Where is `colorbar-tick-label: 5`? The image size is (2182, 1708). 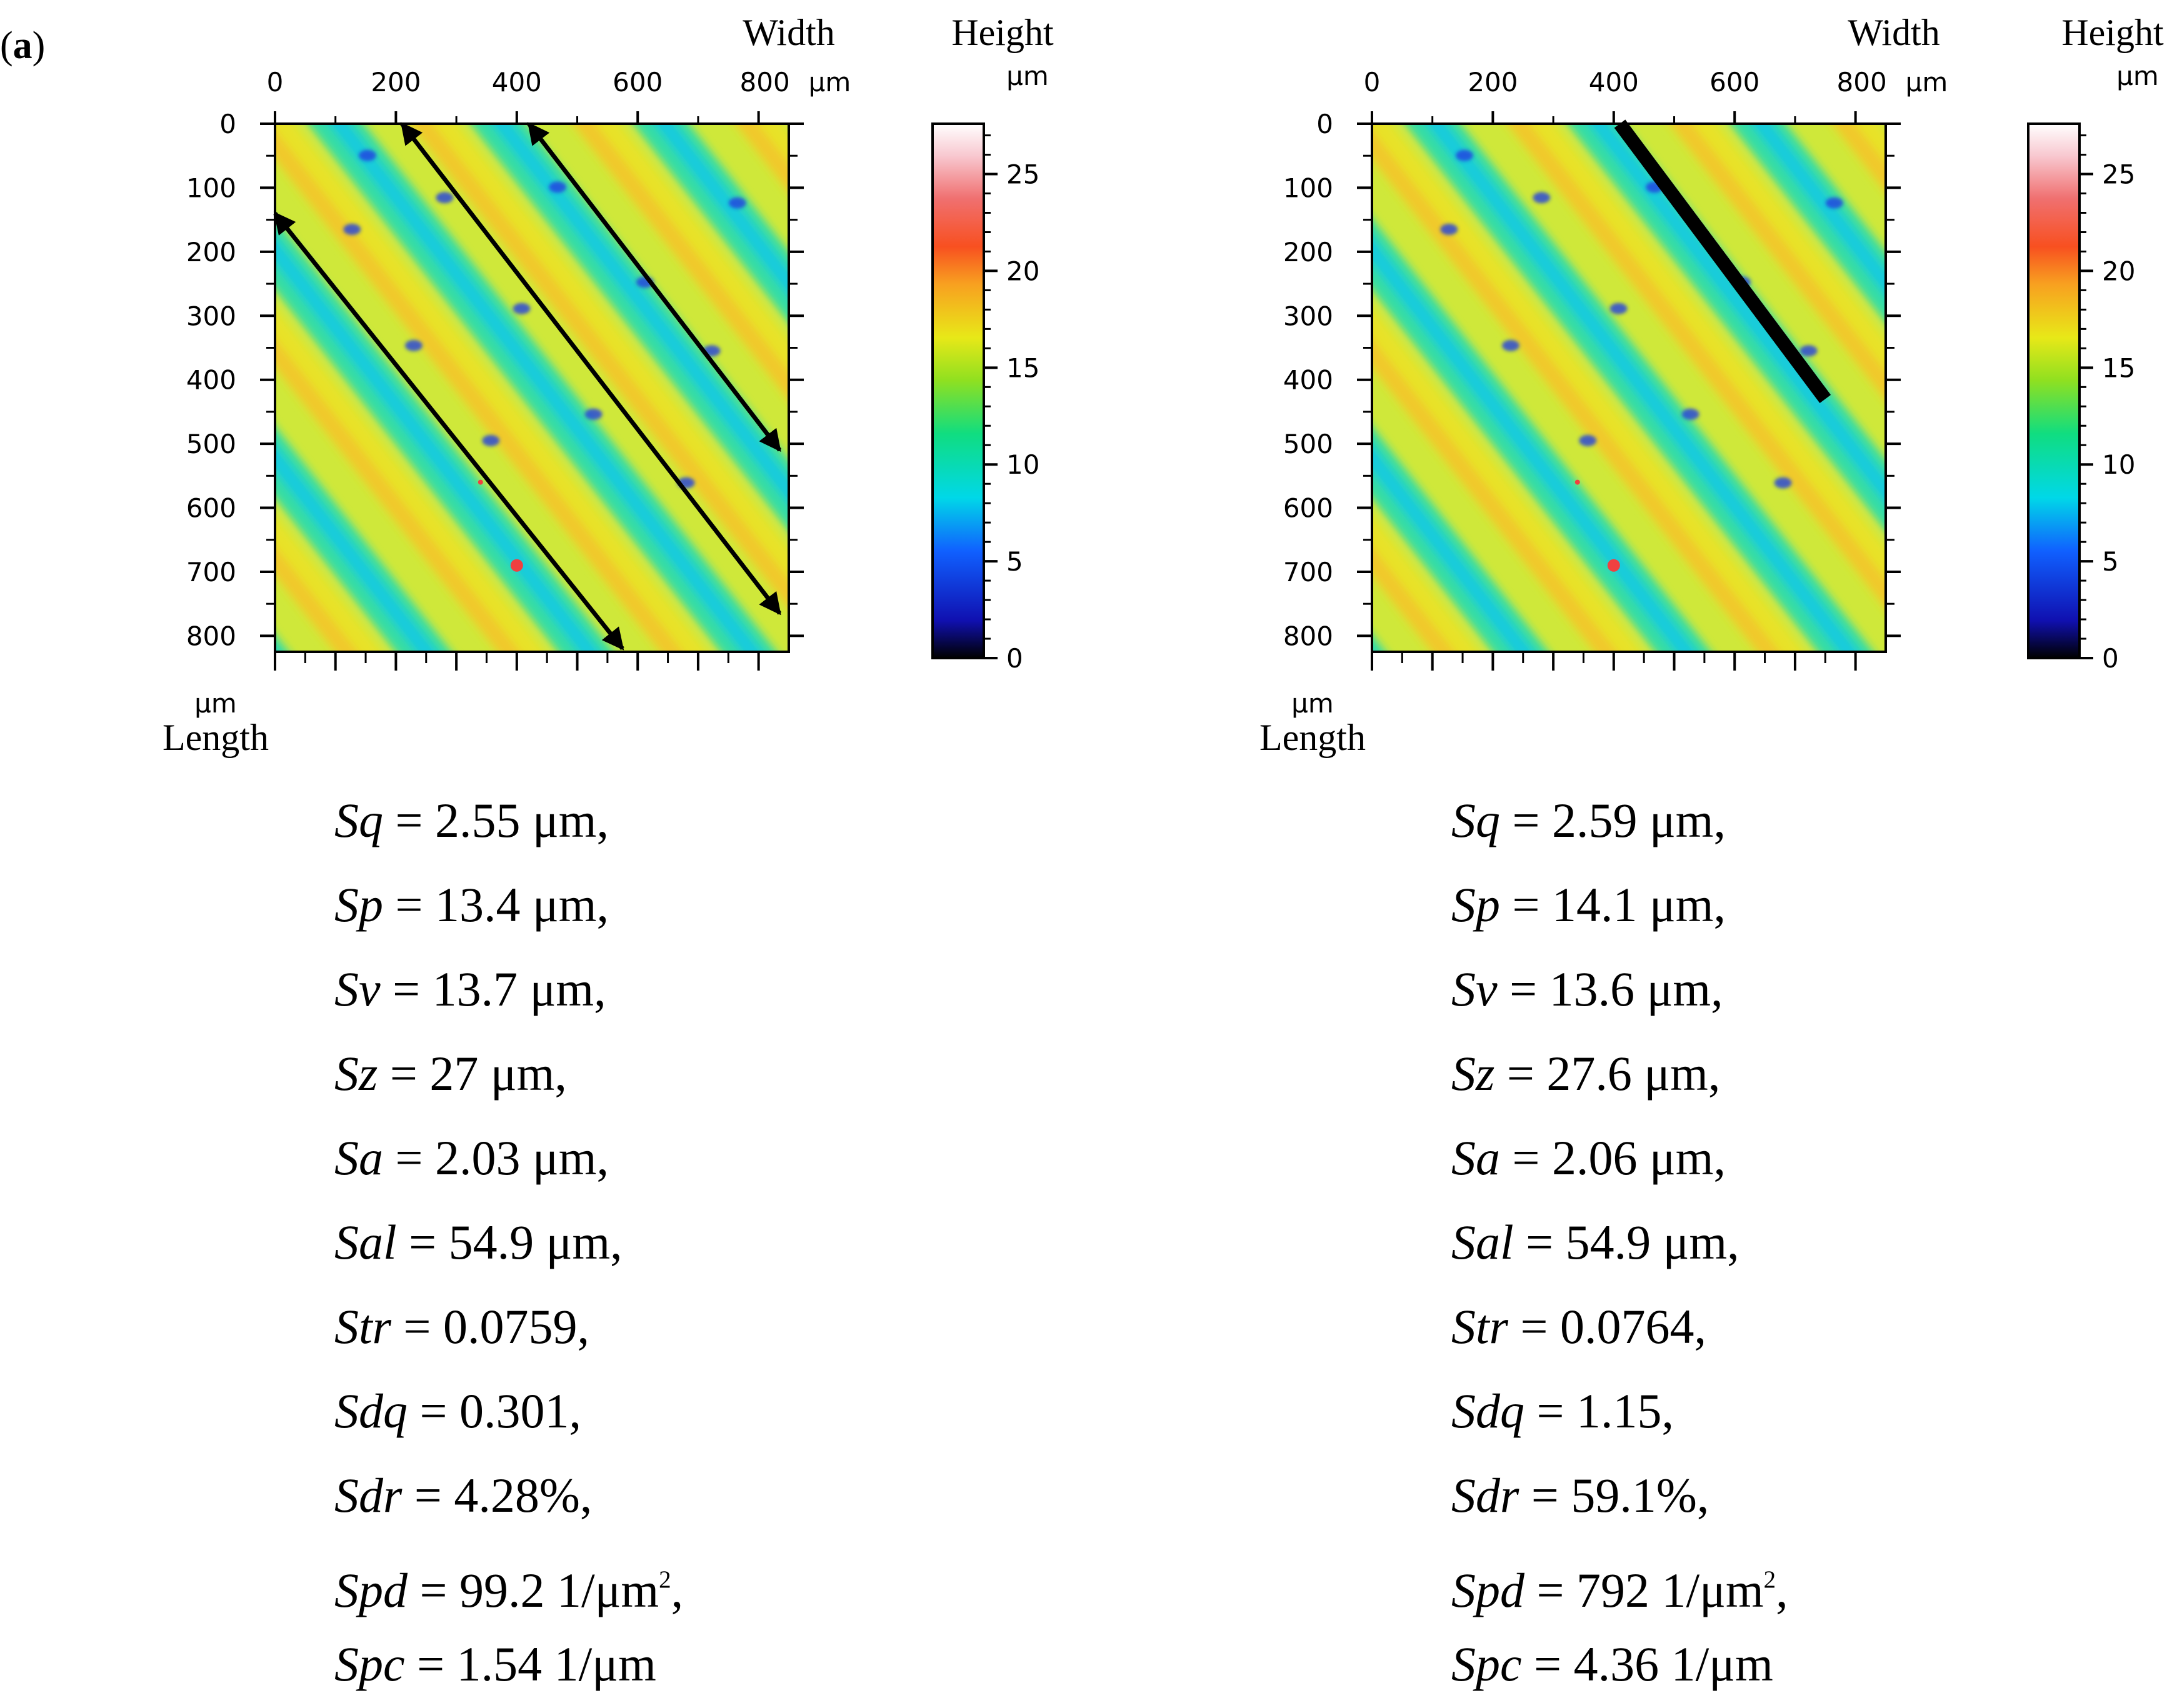 colorbar-tick-label: 5 is located at coordinates (1014, 561).